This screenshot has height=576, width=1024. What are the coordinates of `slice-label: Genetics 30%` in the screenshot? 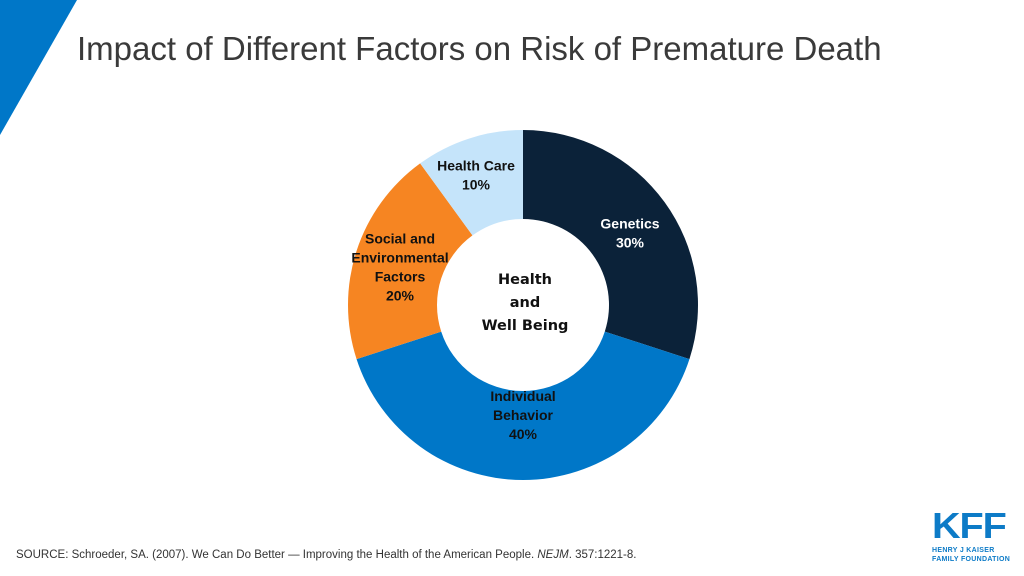 It's located at (629, 233).